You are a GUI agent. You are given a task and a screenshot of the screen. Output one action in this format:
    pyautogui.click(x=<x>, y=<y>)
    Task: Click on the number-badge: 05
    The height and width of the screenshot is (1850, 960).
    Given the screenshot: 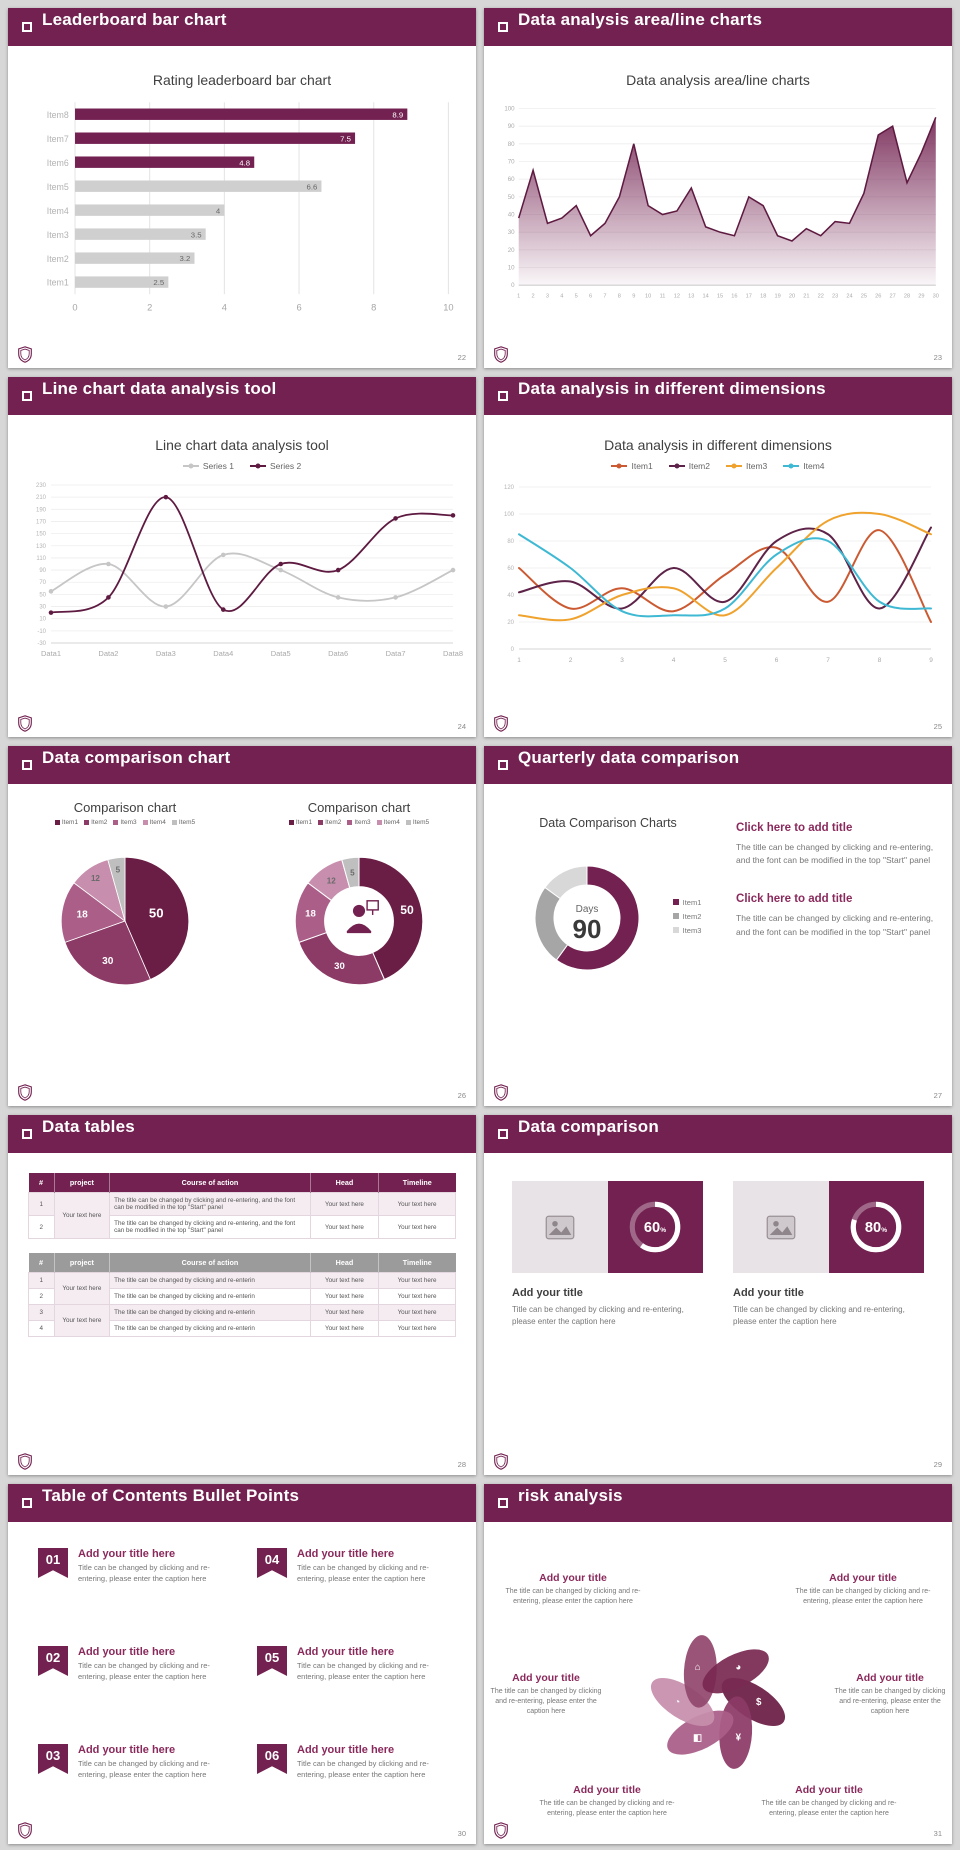 What is the action you would take?
    pyautogui.click(x=272, y=1661)
    